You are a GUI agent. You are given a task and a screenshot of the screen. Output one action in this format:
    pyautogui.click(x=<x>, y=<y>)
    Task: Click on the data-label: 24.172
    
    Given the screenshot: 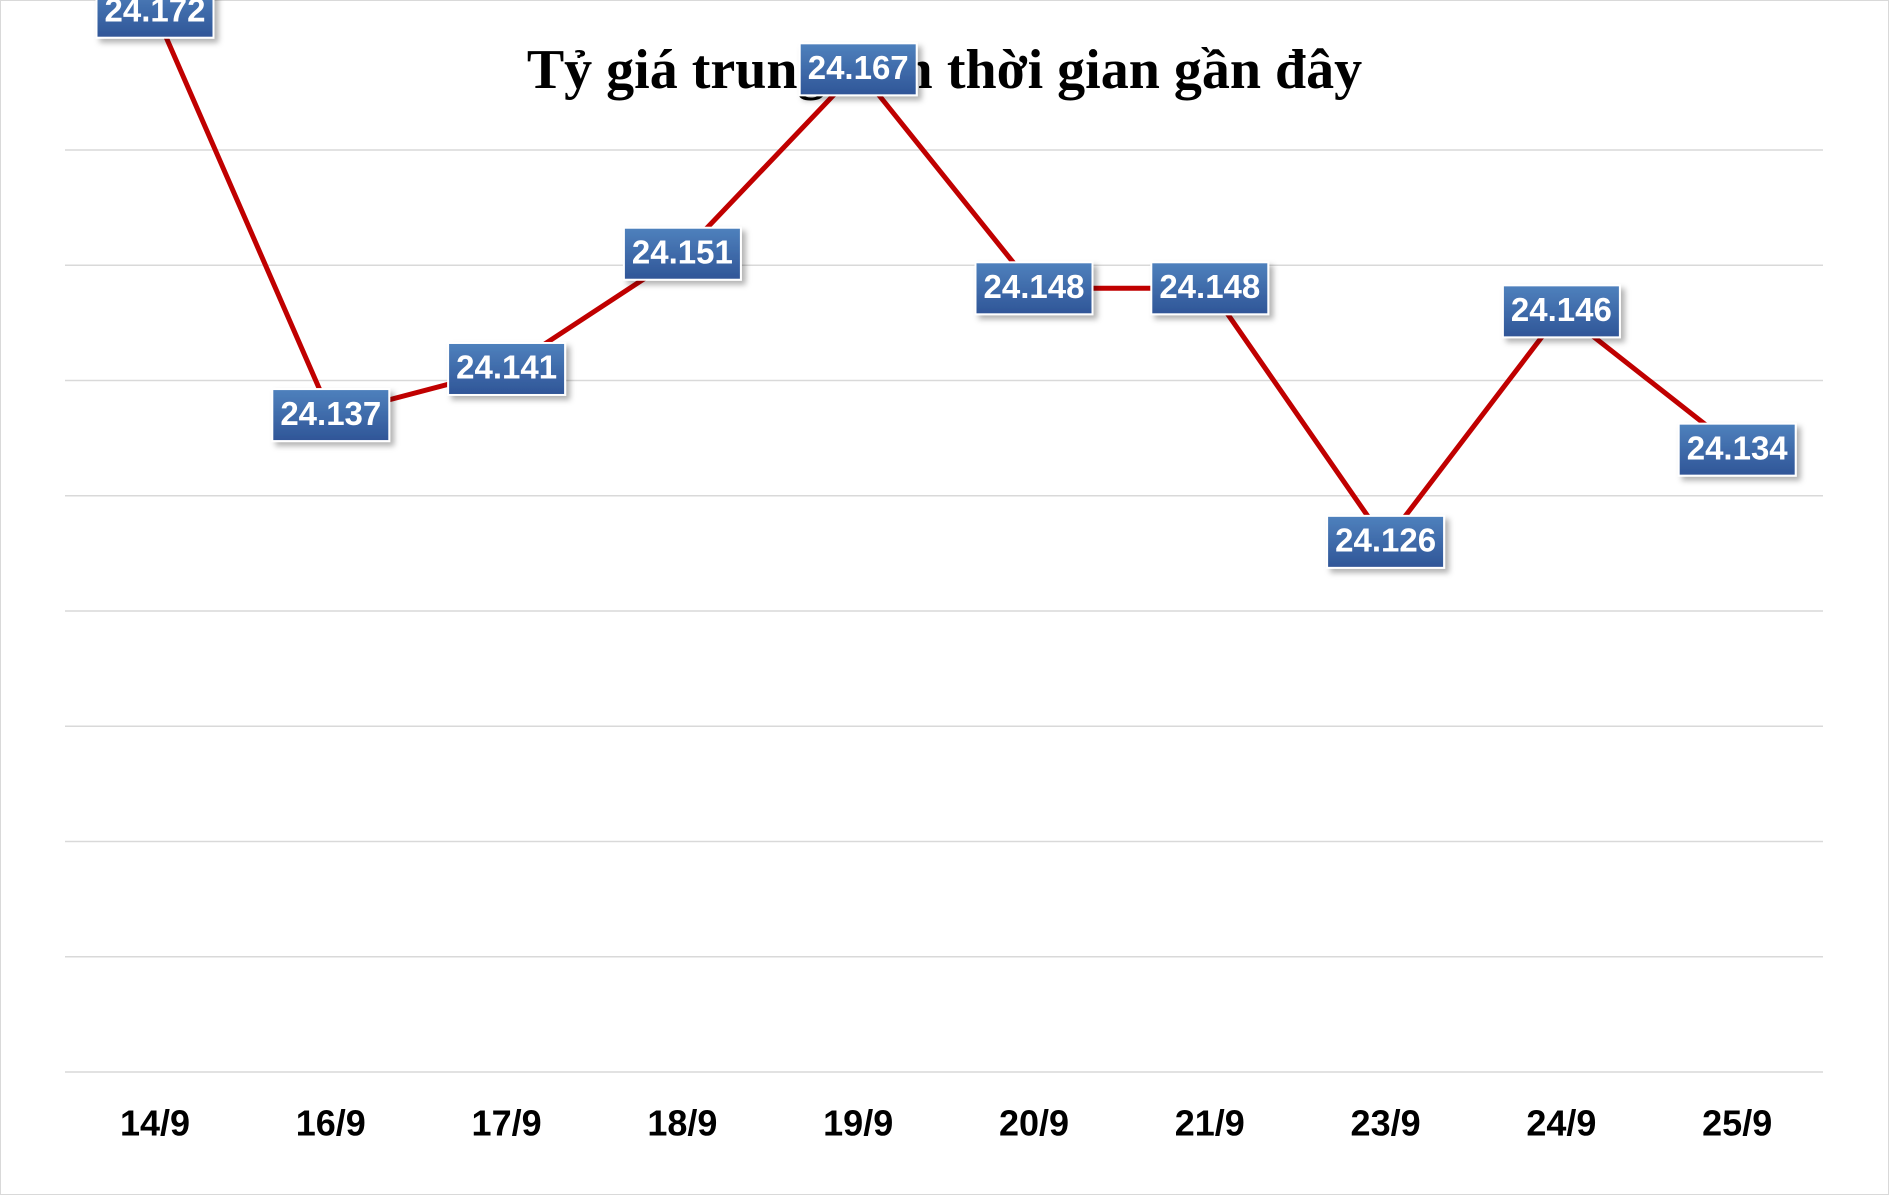 What is the action you would take?
    pyautogui.click(x=155, y=19)
    